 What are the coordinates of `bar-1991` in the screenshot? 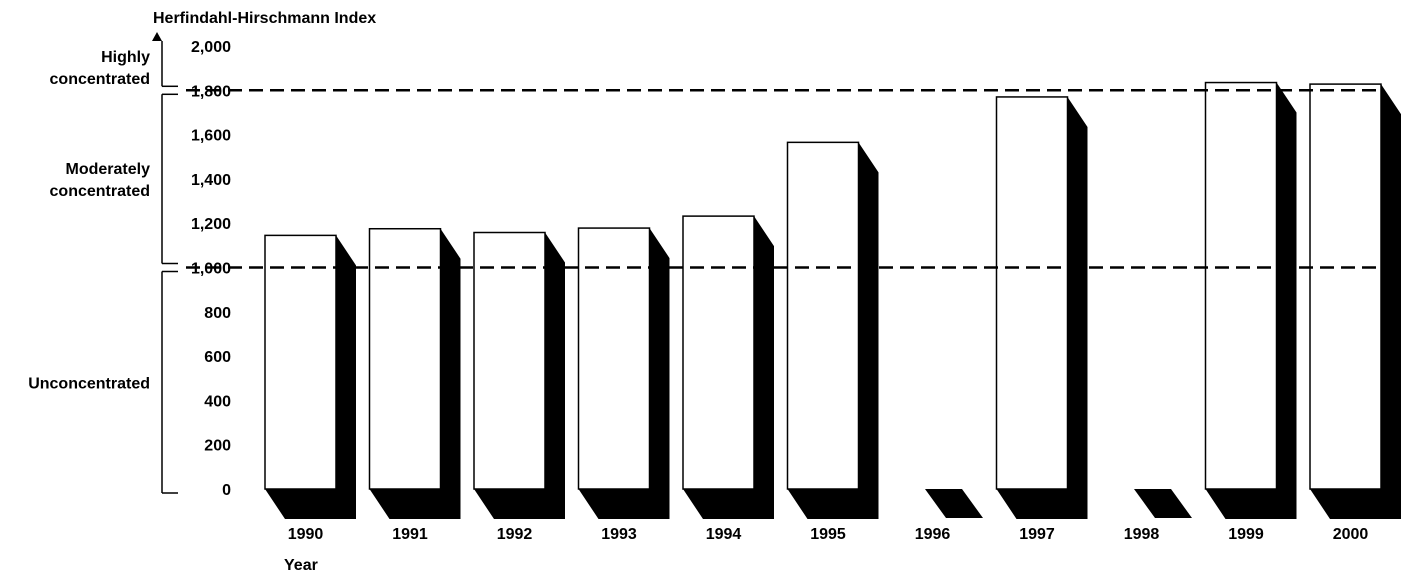 It's located at (415, 374).